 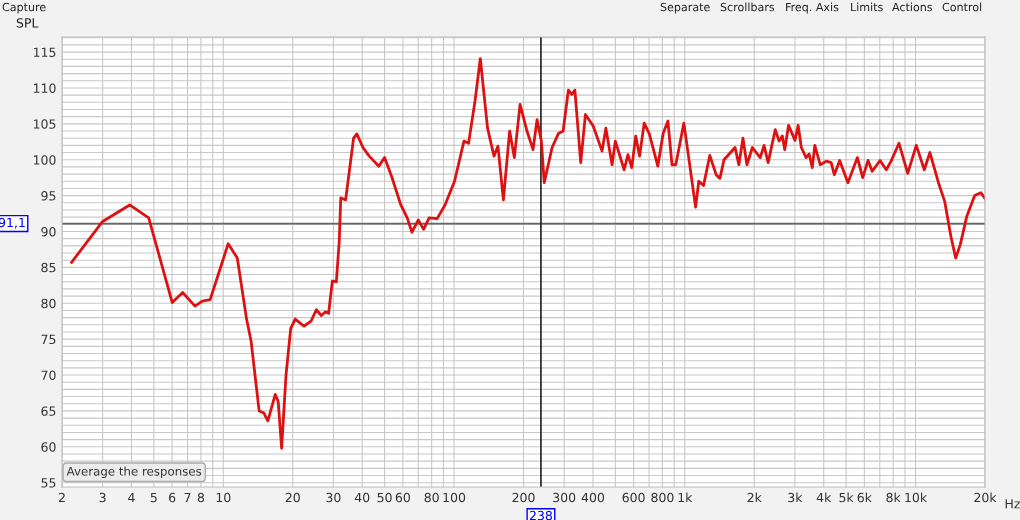 What do you see at coordinates (747, 7) in the screenshot?
I see `text: Scrollbars` at bounding box center [747, 7].